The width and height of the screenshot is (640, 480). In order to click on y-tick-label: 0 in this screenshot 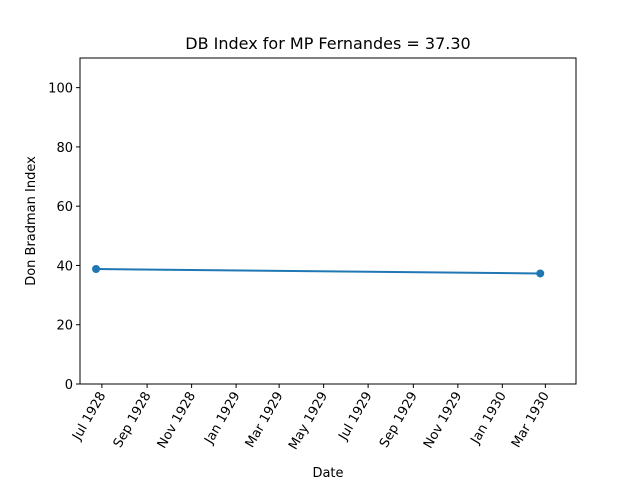, I will do `click(69, 385)`.